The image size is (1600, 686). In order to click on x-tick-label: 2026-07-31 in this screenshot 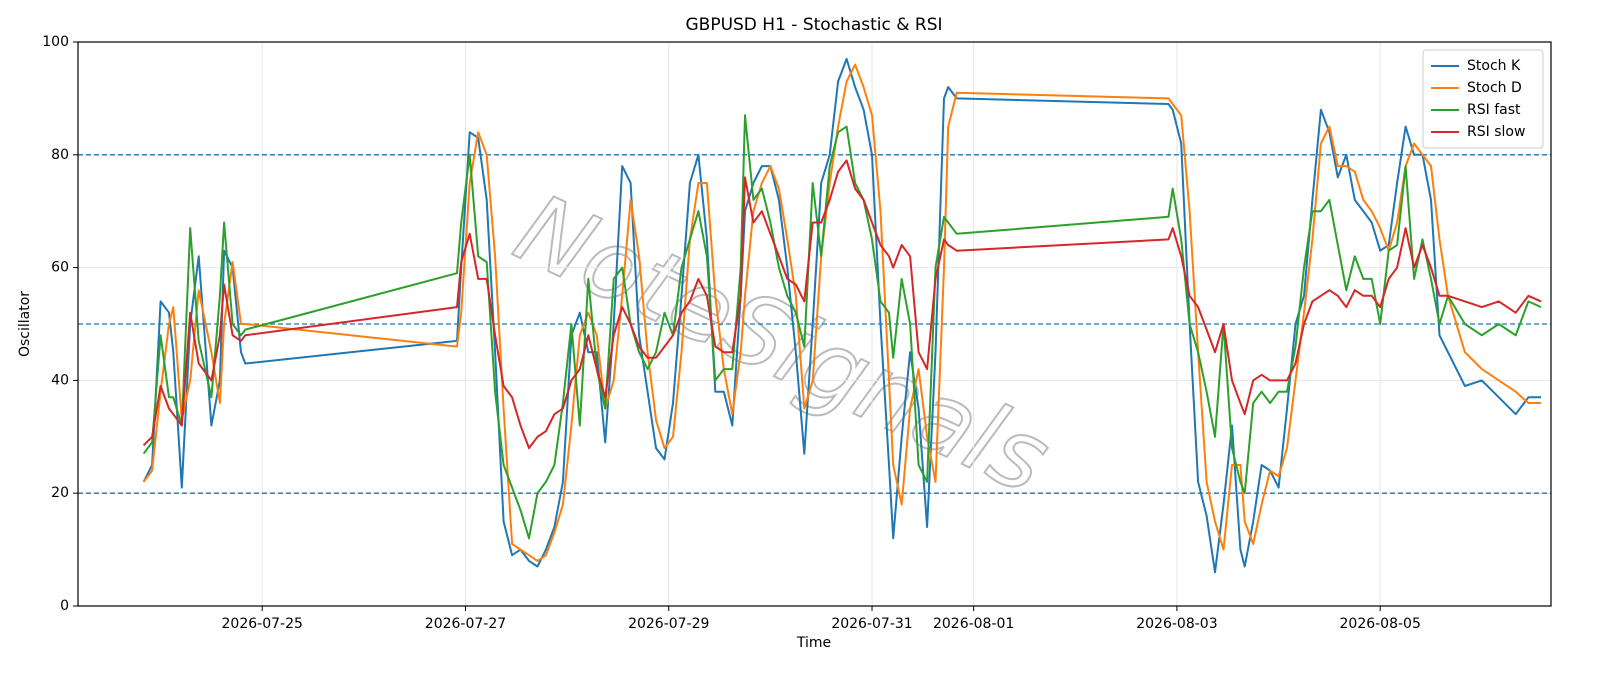, I will do `click(871, 624)`.